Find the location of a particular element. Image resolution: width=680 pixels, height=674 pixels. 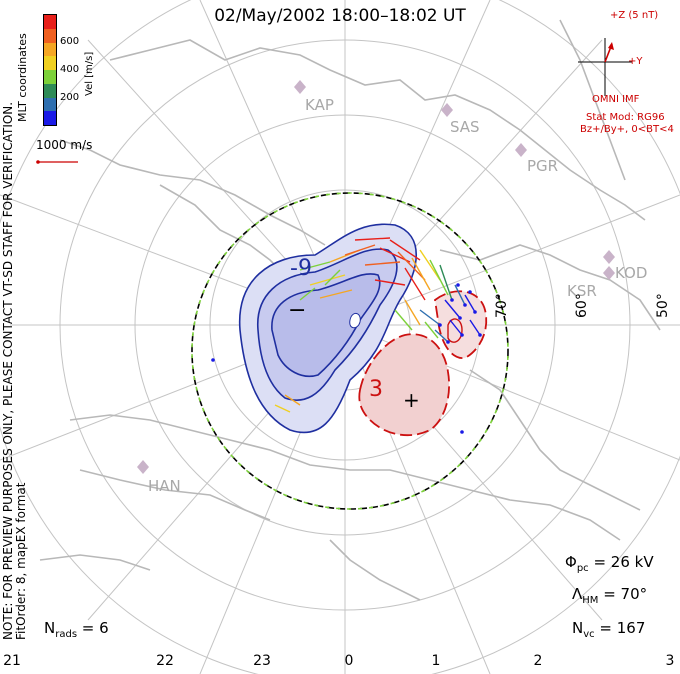

station-sas: SAS is located at coordinates (465, 127).